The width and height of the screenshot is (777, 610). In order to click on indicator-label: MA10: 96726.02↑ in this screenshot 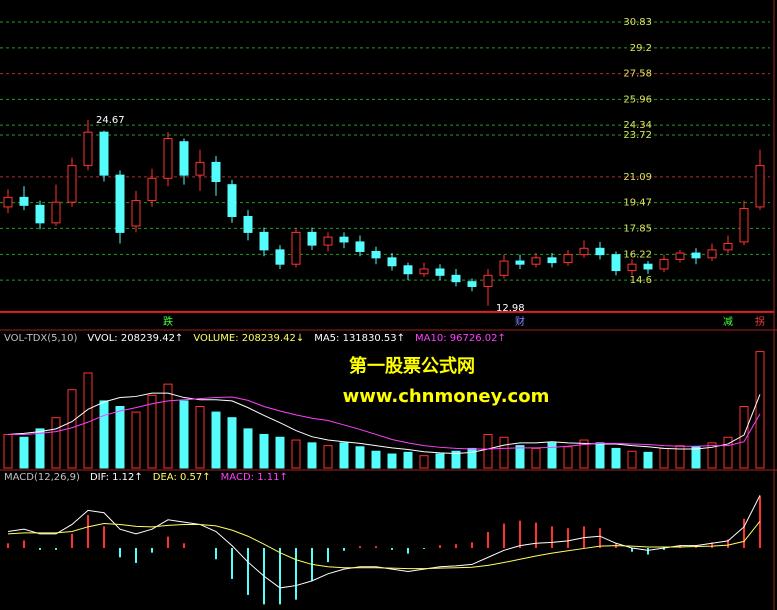, I will do `click(460, 338)`.